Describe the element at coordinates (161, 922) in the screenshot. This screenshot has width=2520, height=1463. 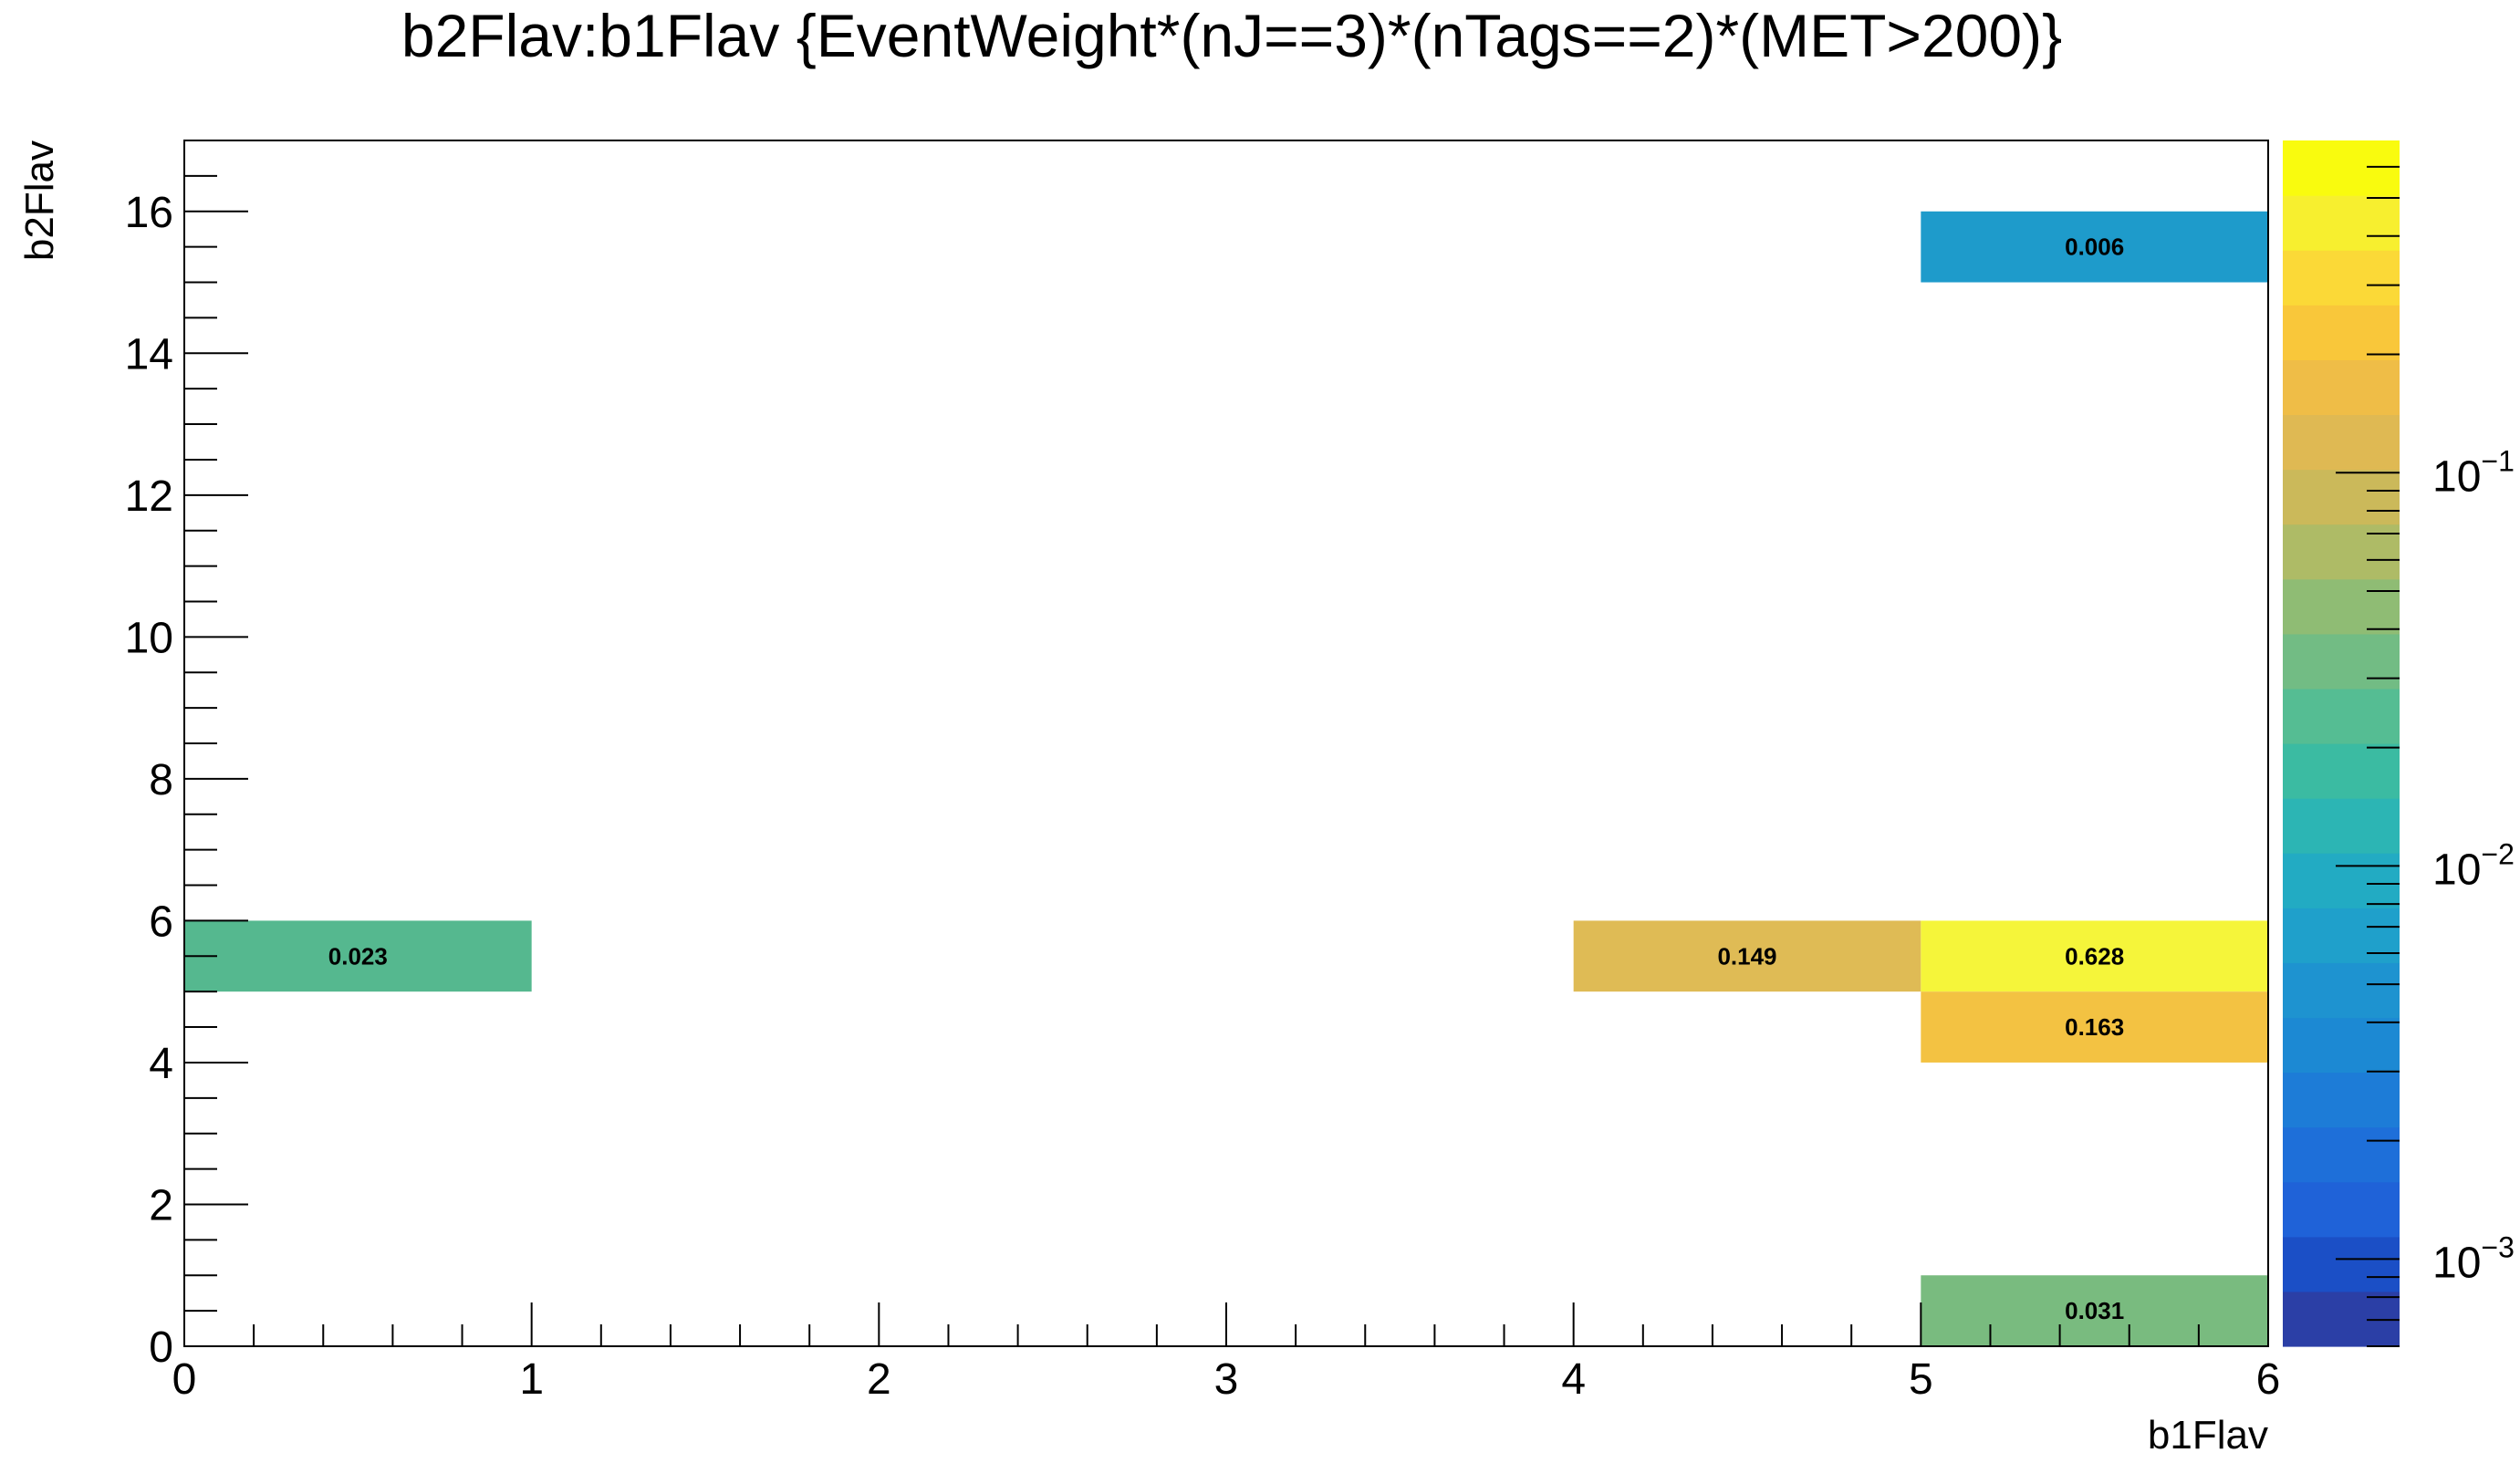
I see `y-tick-label: 6` at that location.